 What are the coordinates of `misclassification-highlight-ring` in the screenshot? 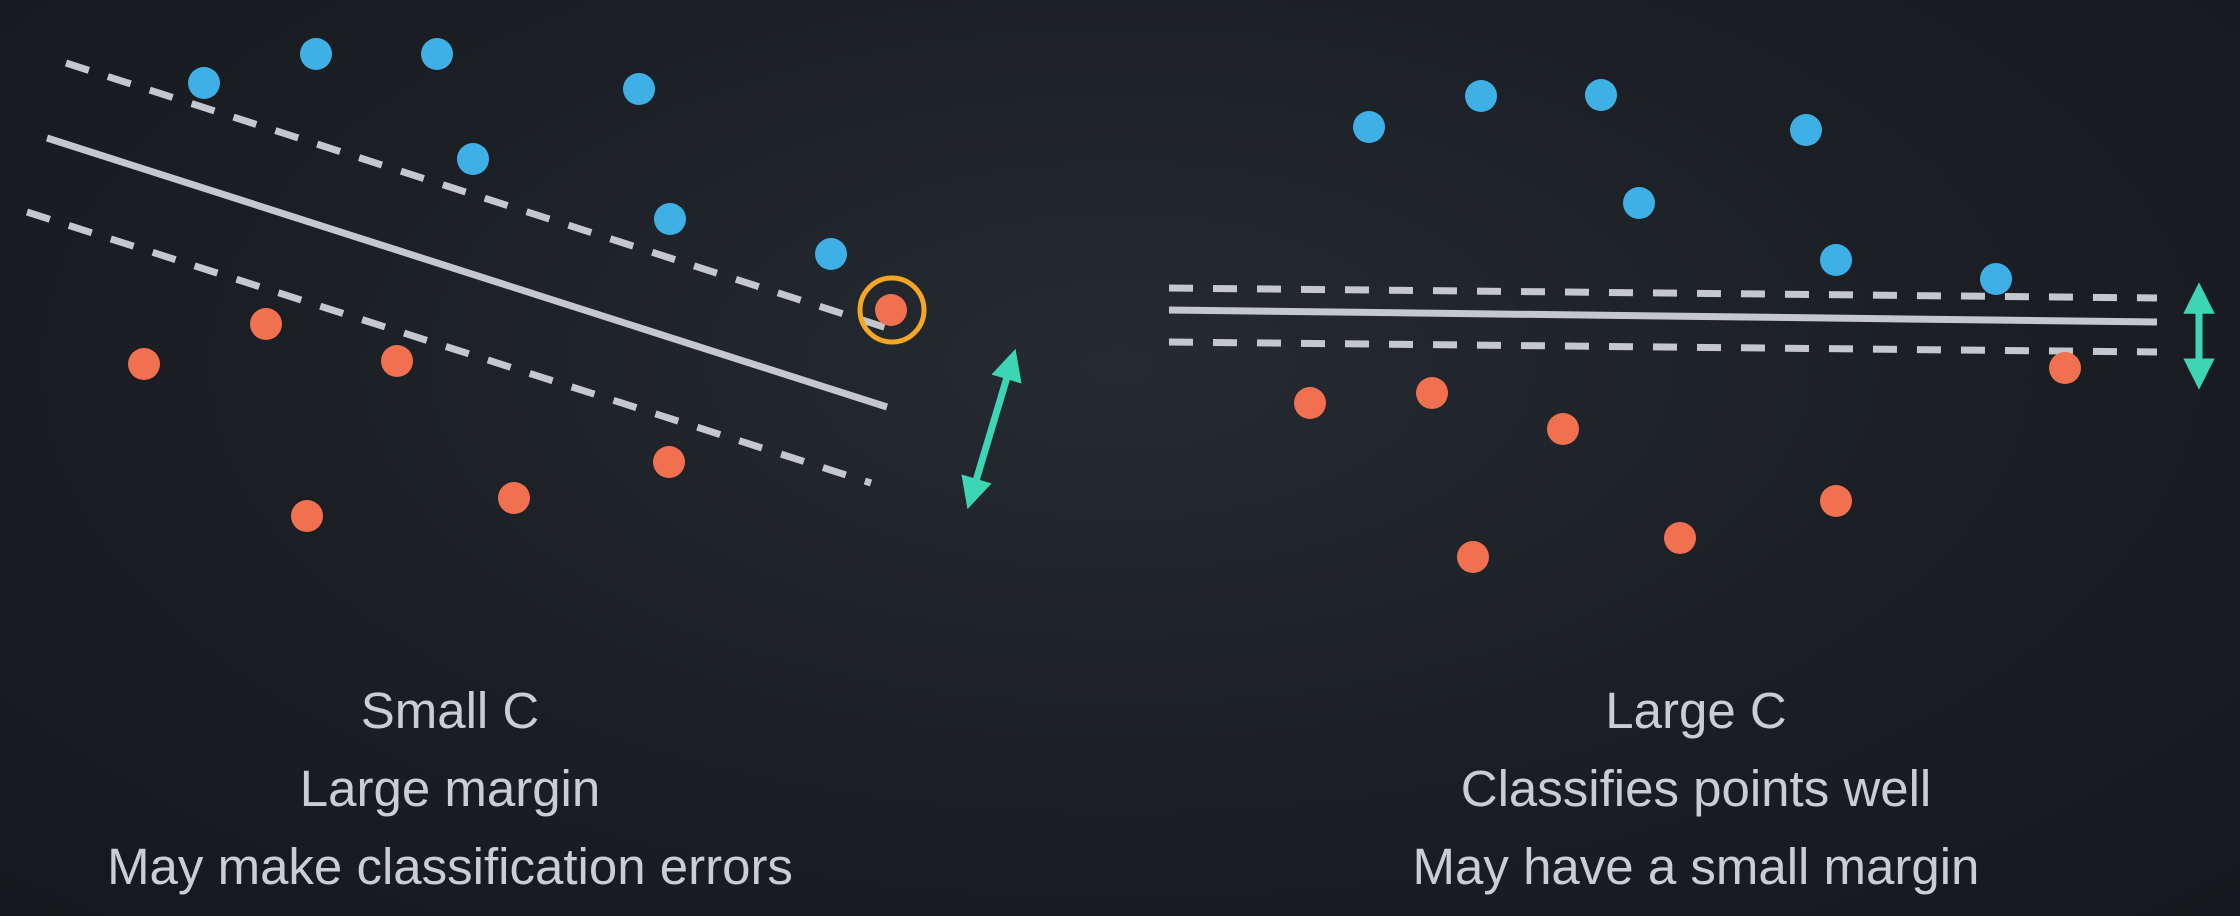 It's located at (892, 310).